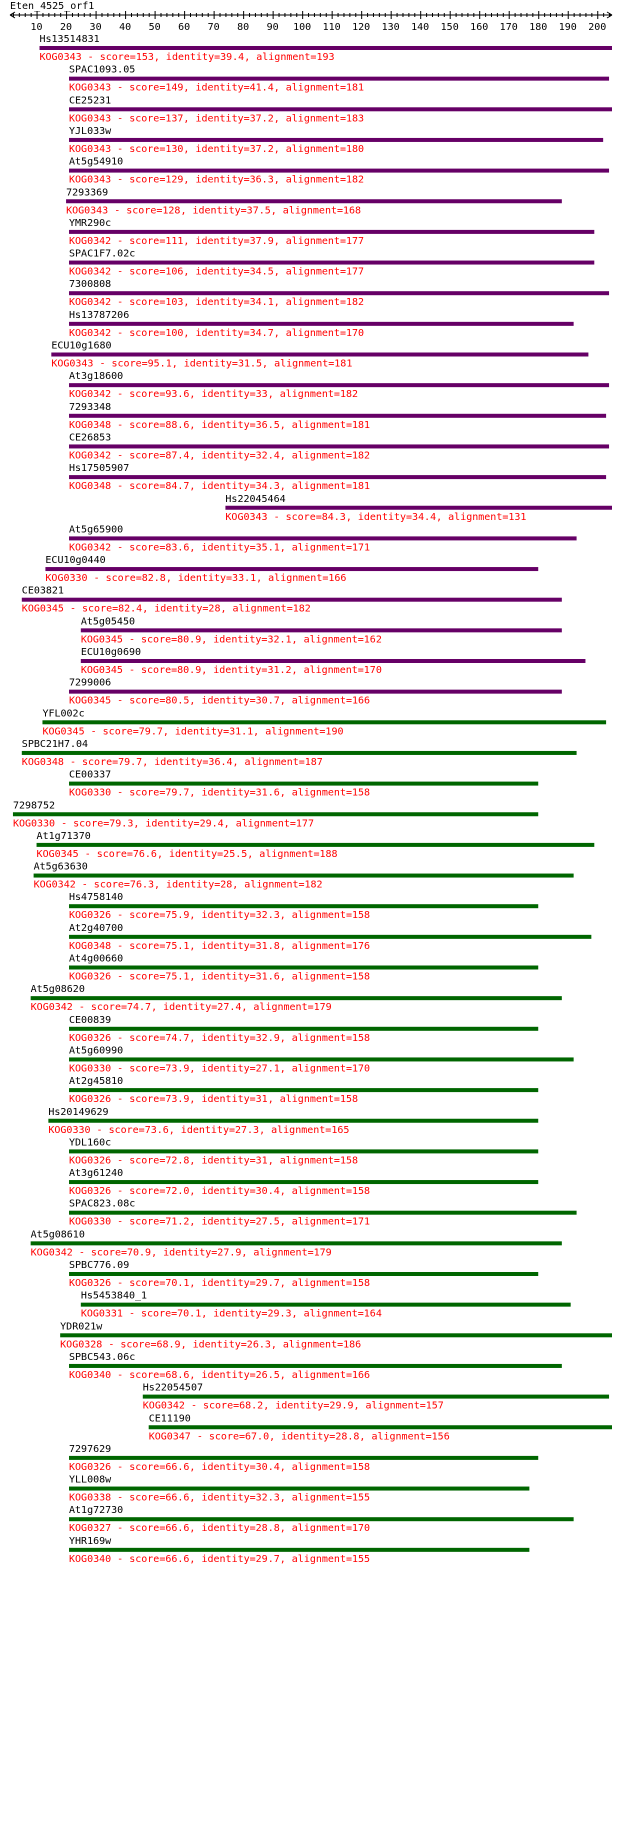 This screenshot has width=620, height=1841. Describe the element at coordinates (420, 27) in the screenshot. I see `ruler-tick-label: 140` at that location.